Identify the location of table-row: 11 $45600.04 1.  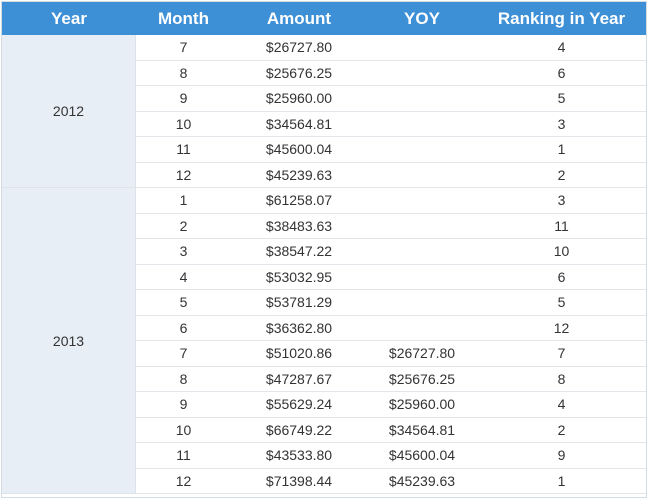
(391, 150).